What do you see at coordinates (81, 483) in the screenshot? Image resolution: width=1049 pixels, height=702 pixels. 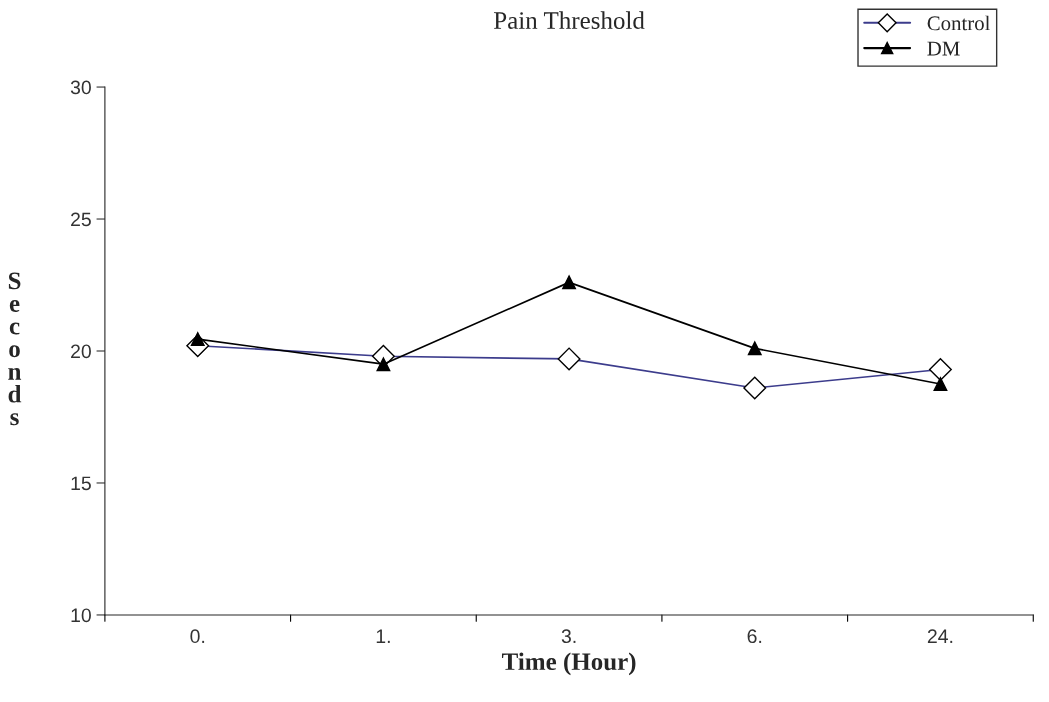 I see `y-tick-label: 15` at bounding box center [81, 483].